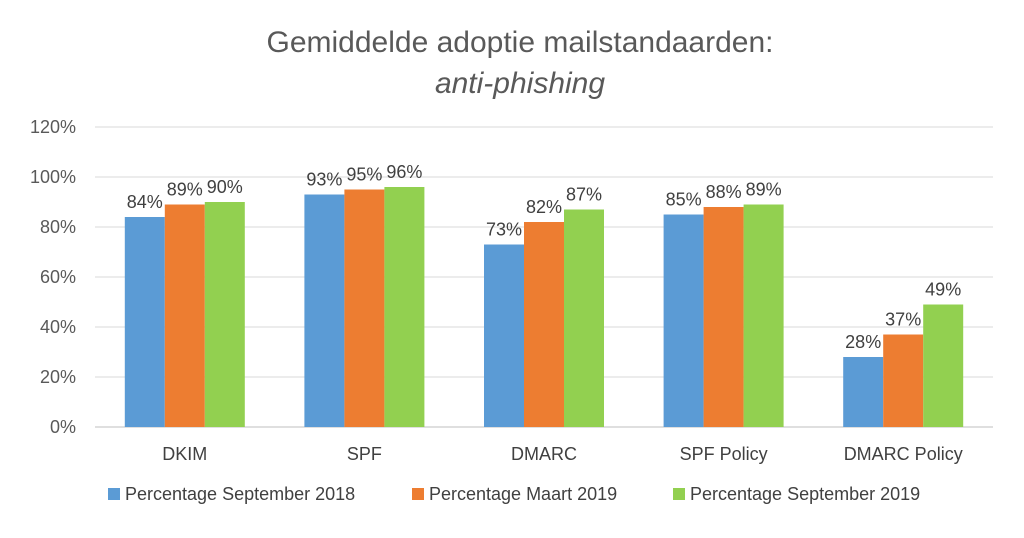 Image resolution: width=1024 pixels, height=538 pixels. Describe the element at coordinates (364, 175) in the screenshot. I see `data-label: 95%` at that location.